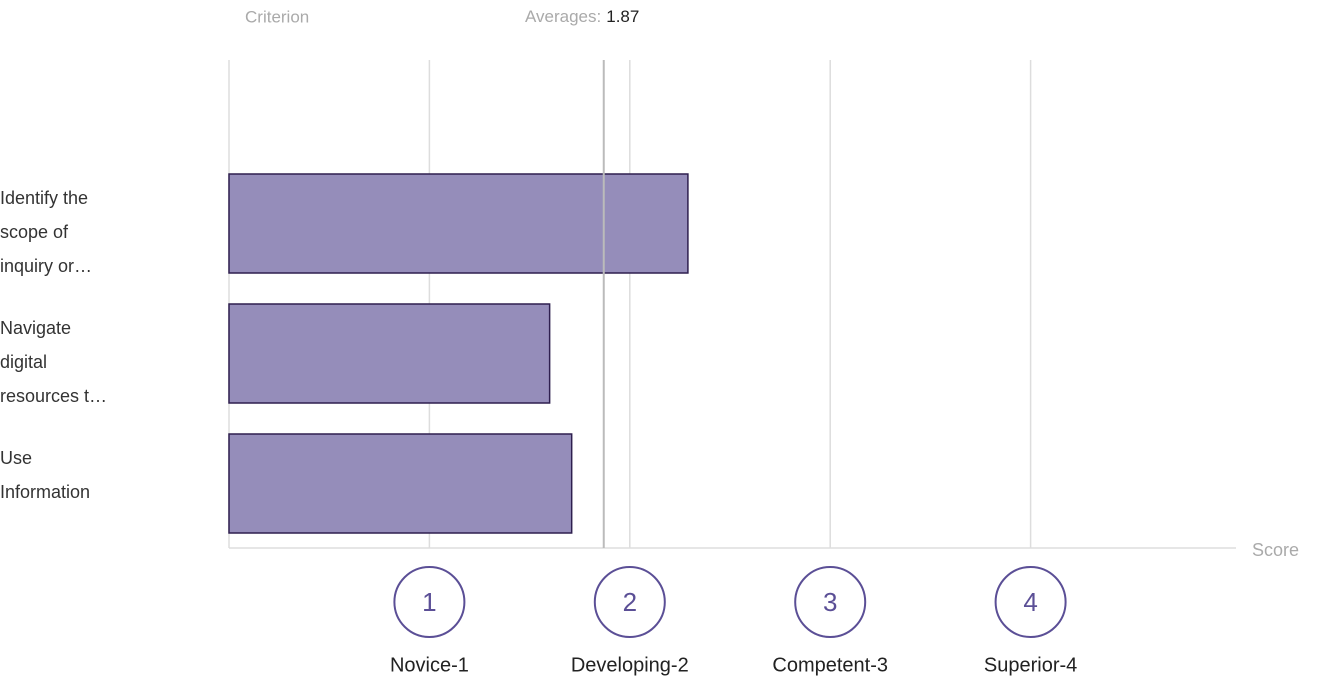 This screenshot has width=1318, height=683. What do you see at coordinates (277, 16) in the screenshot?
I see `criterion-header: Criterion` at bounding box center [277, 16].